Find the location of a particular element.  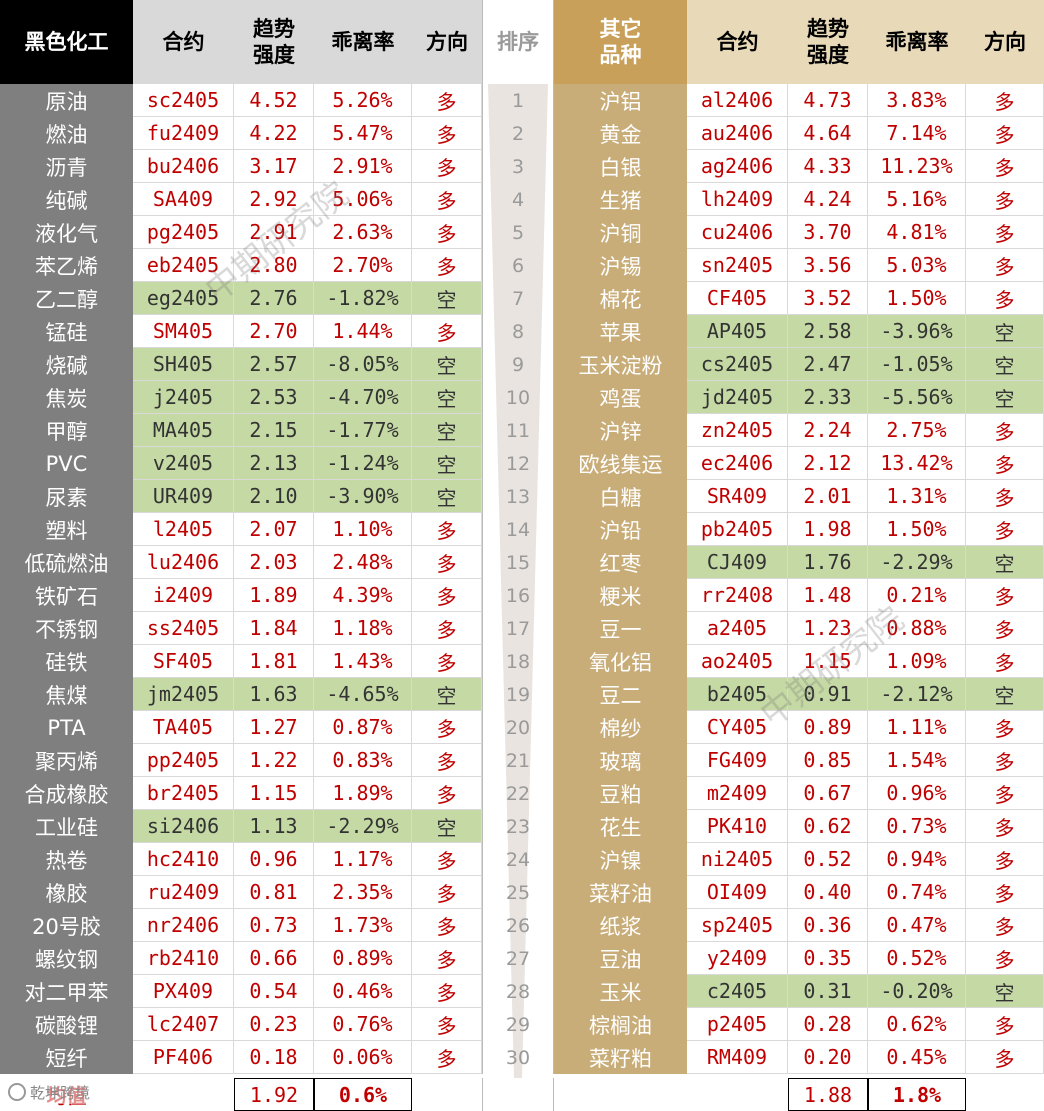

left-contract: pp2405 is located at coordinates (183, 760).